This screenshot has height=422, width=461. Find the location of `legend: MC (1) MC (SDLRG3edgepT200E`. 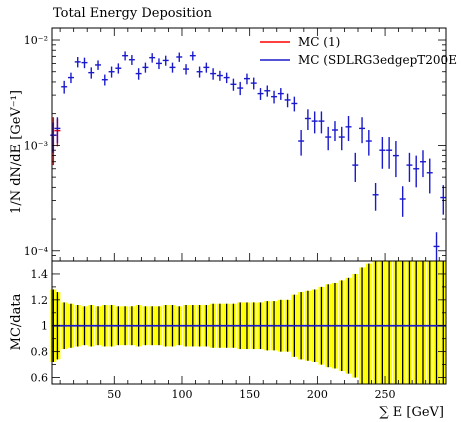

legend: MC (1) MC (SDLRG3edgepT200E is located at coordinates (358, 51).